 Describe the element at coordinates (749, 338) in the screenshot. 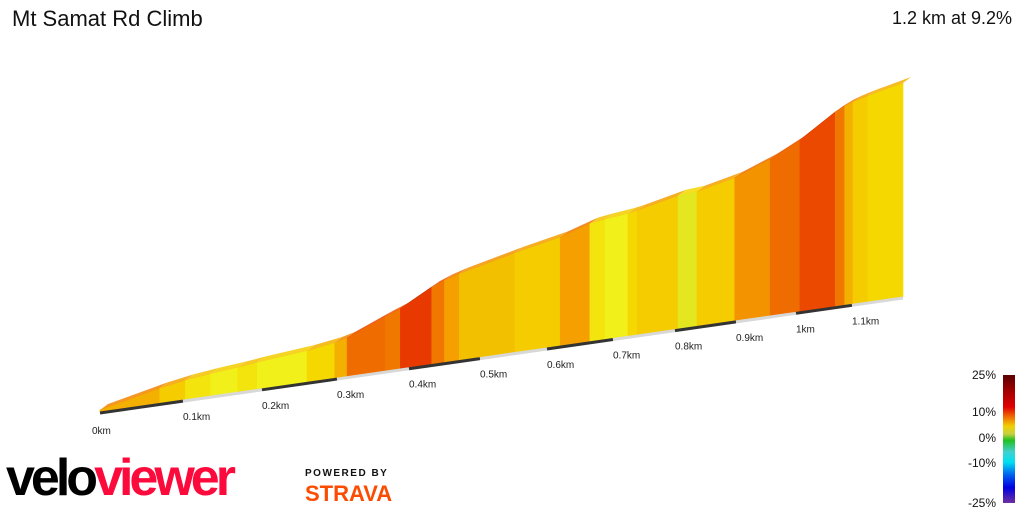

I see `distance-tick-label: 0.9km` at that location.